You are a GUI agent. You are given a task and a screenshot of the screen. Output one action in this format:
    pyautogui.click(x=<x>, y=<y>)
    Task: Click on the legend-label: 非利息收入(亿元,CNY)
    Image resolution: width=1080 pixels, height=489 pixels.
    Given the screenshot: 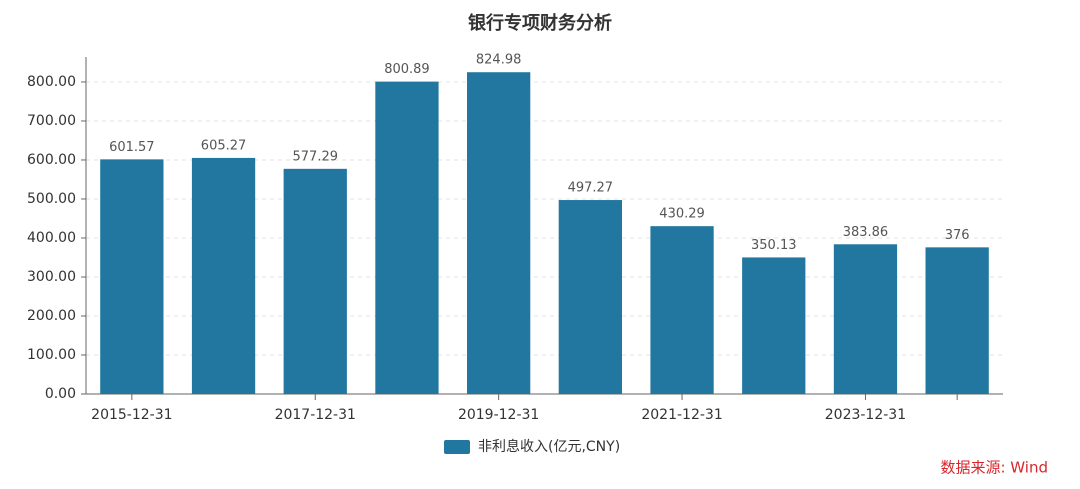 What is the action you would take?
    pyautogui.click(x=549, y=446)
    